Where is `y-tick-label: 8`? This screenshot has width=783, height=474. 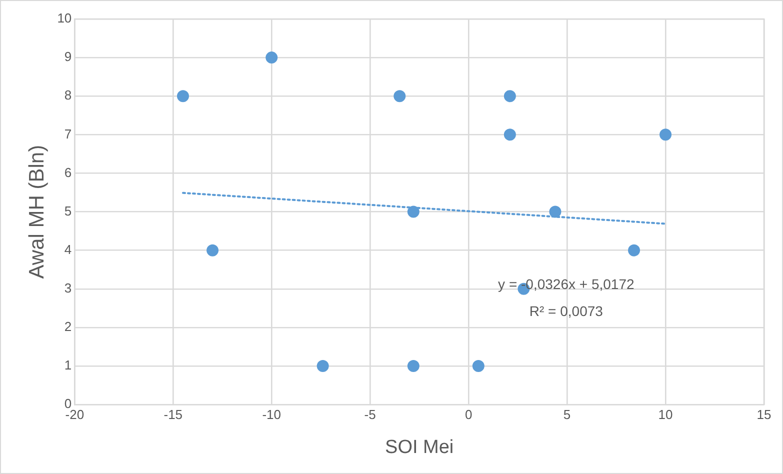
y-tick-label: 8 is located at coordinates (68, 95).